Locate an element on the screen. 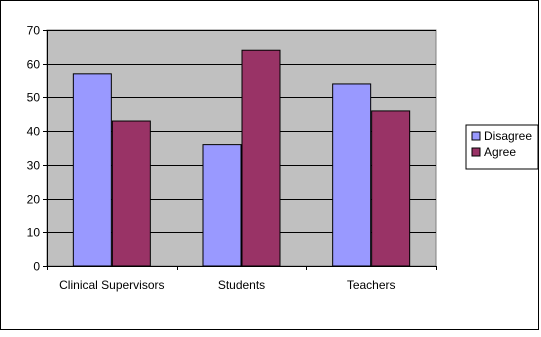  legend-swatch-disagree is located at coordinates (476, 136).